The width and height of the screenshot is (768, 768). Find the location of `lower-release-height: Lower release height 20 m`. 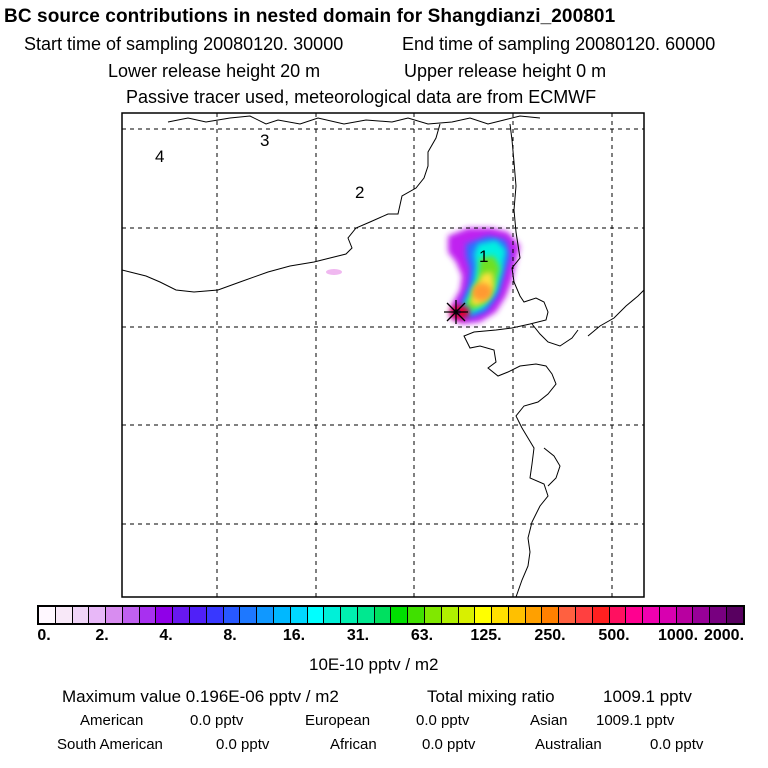

lower-release-height: Lower release height 20 m is located at coordinates (214, 71).